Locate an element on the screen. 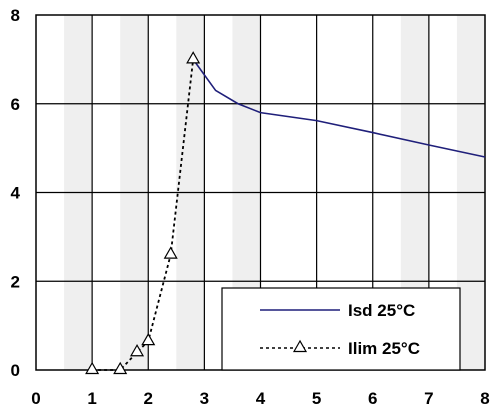 Image resolution: width=493 pixels, height=415 pixels. x-tick-label-8: 8 is located at coordinates (484, 398).